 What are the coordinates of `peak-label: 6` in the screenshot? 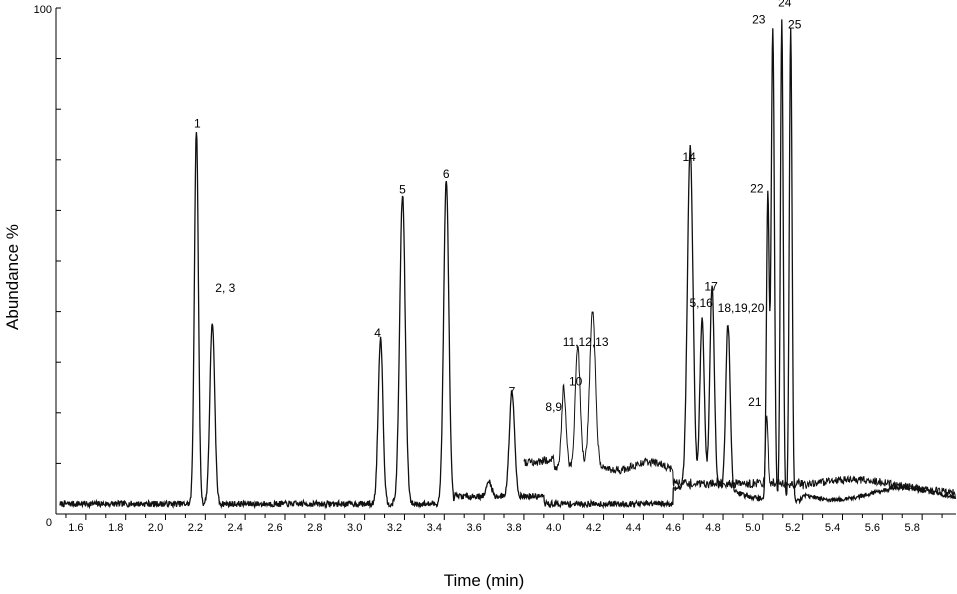 It's located at (446, 174).